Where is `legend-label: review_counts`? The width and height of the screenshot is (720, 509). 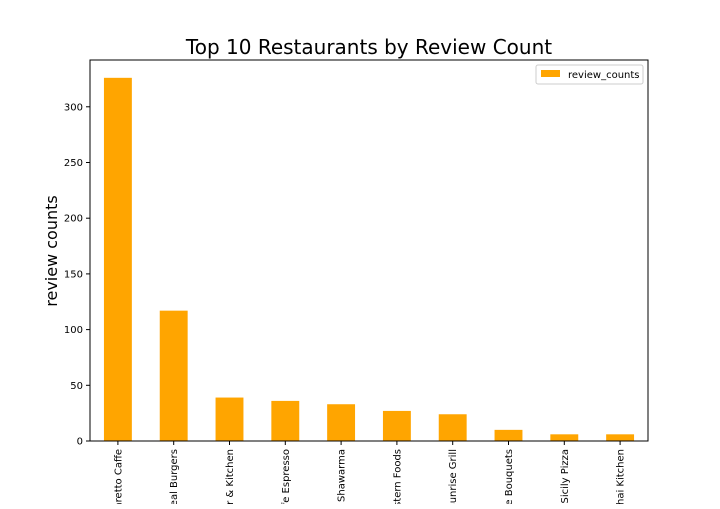 legend-label: review_counts is located at coordinates (604, 75).